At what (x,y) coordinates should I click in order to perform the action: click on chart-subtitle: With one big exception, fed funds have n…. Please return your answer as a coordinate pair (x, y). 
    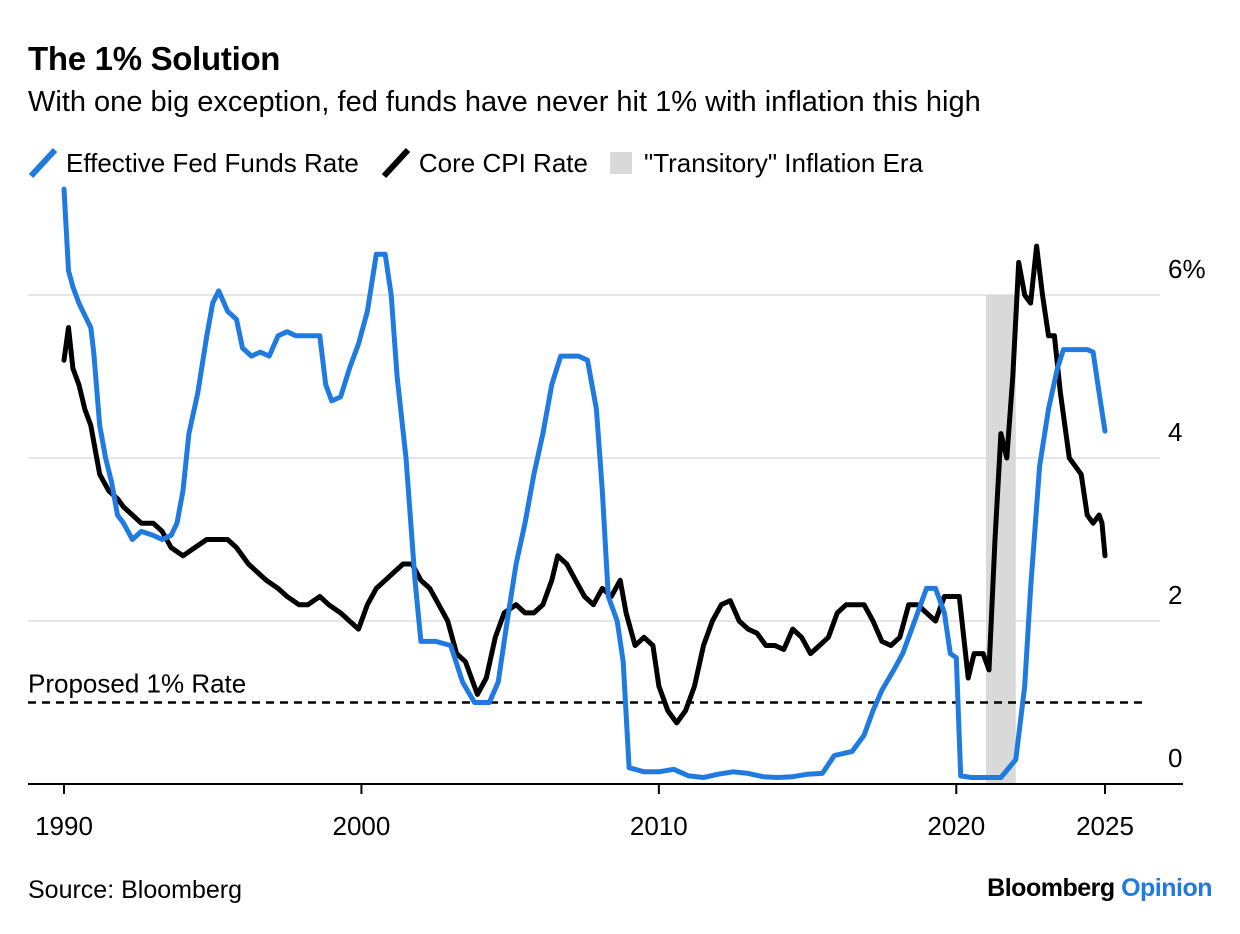
    Looking at the image, I should click on (504, 102).